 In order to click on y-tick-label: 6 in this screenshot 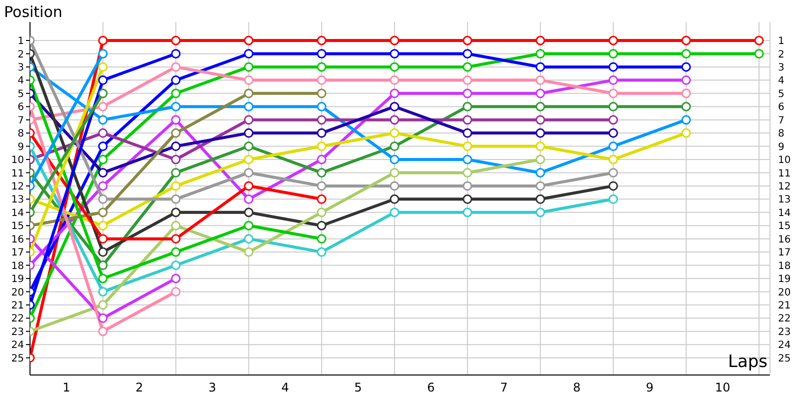, I will do `click(21, 108)`.